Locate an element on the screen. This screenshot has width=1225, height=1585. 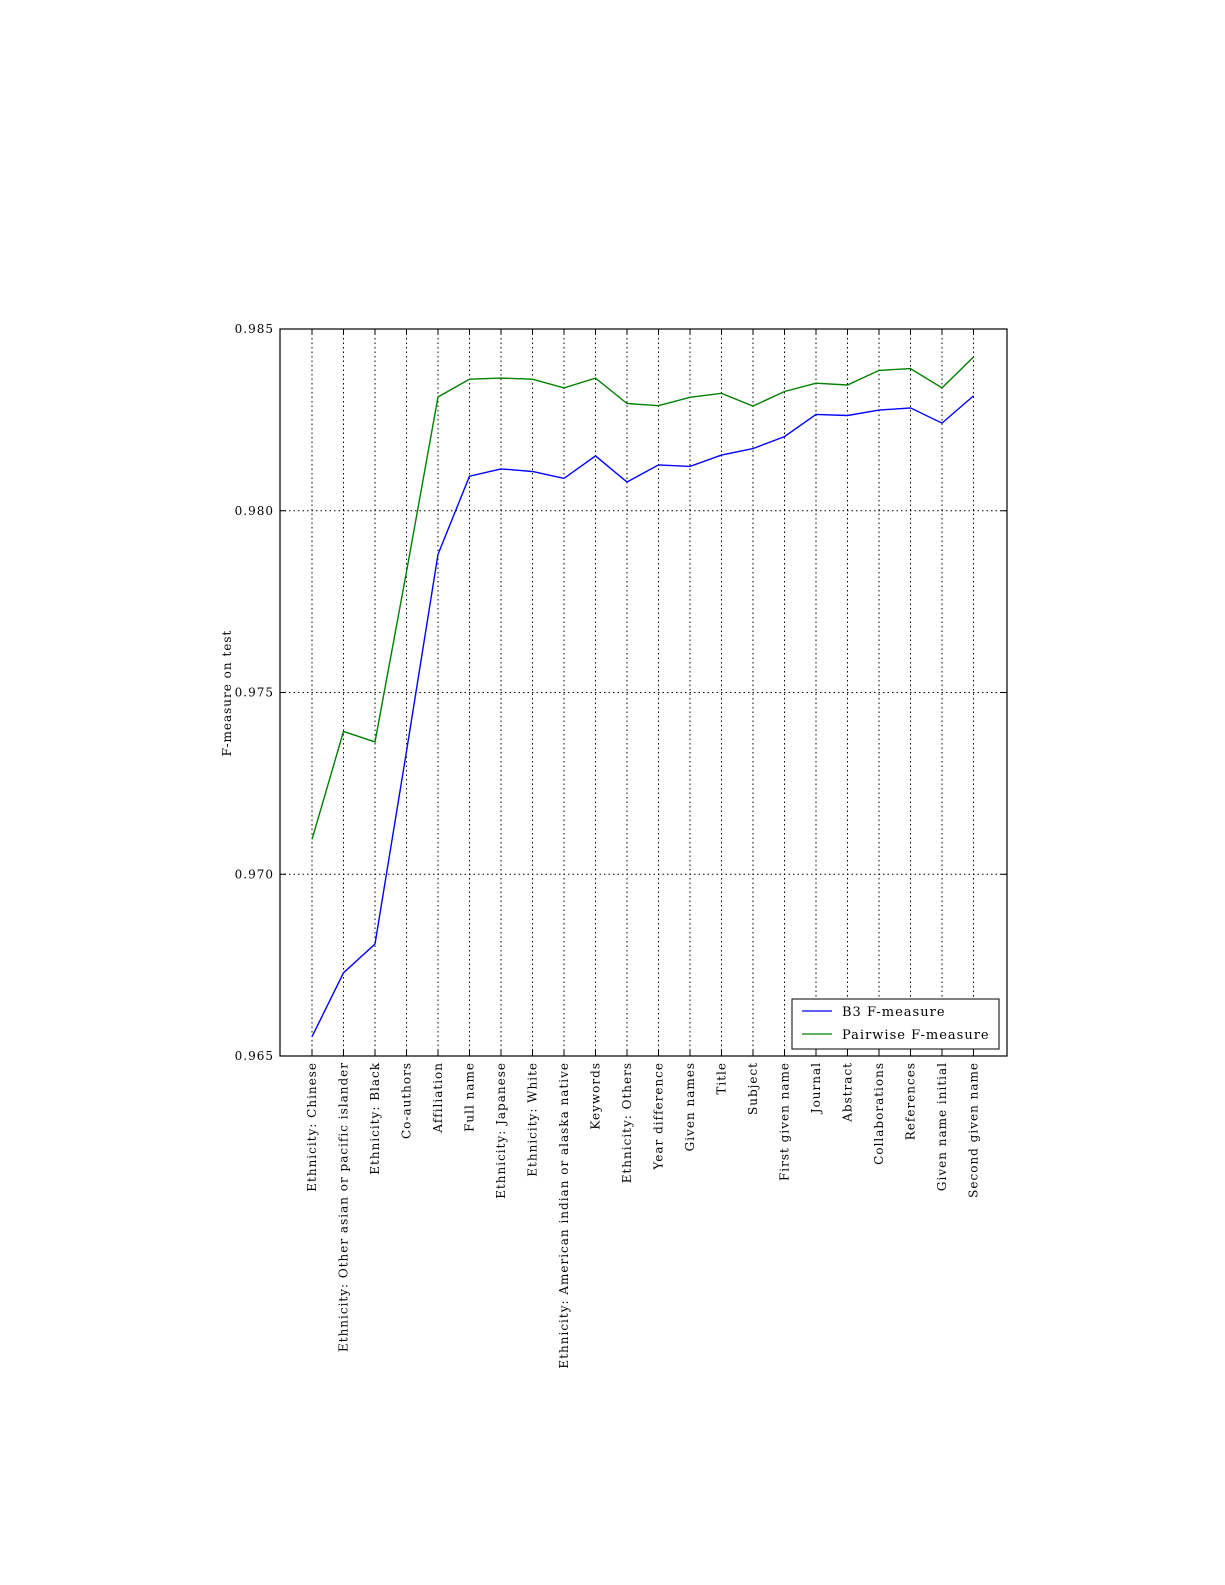
x-tick-label: Affiliation is located at coordinates (438, 1098).